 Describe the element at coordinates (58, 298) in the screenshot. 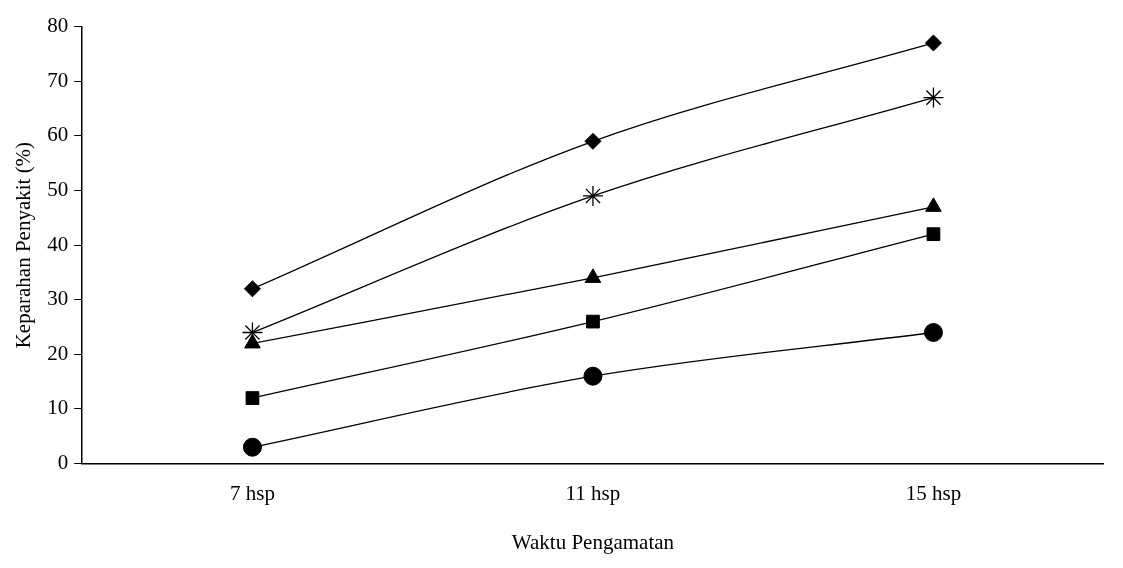

I see `y-tick-label: 30` at that location.